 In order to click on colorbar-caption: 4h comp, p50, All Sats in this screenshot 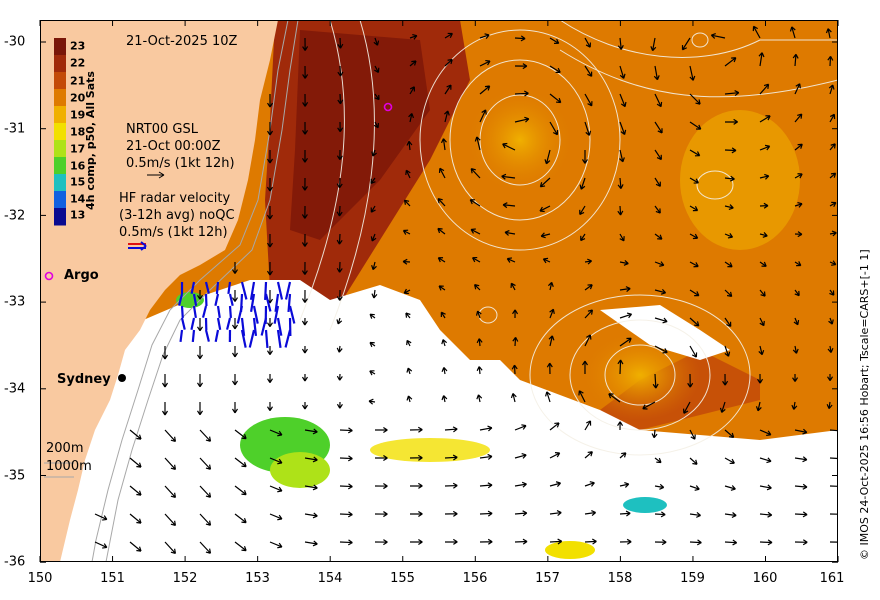, I will do `click(90, 140)`.